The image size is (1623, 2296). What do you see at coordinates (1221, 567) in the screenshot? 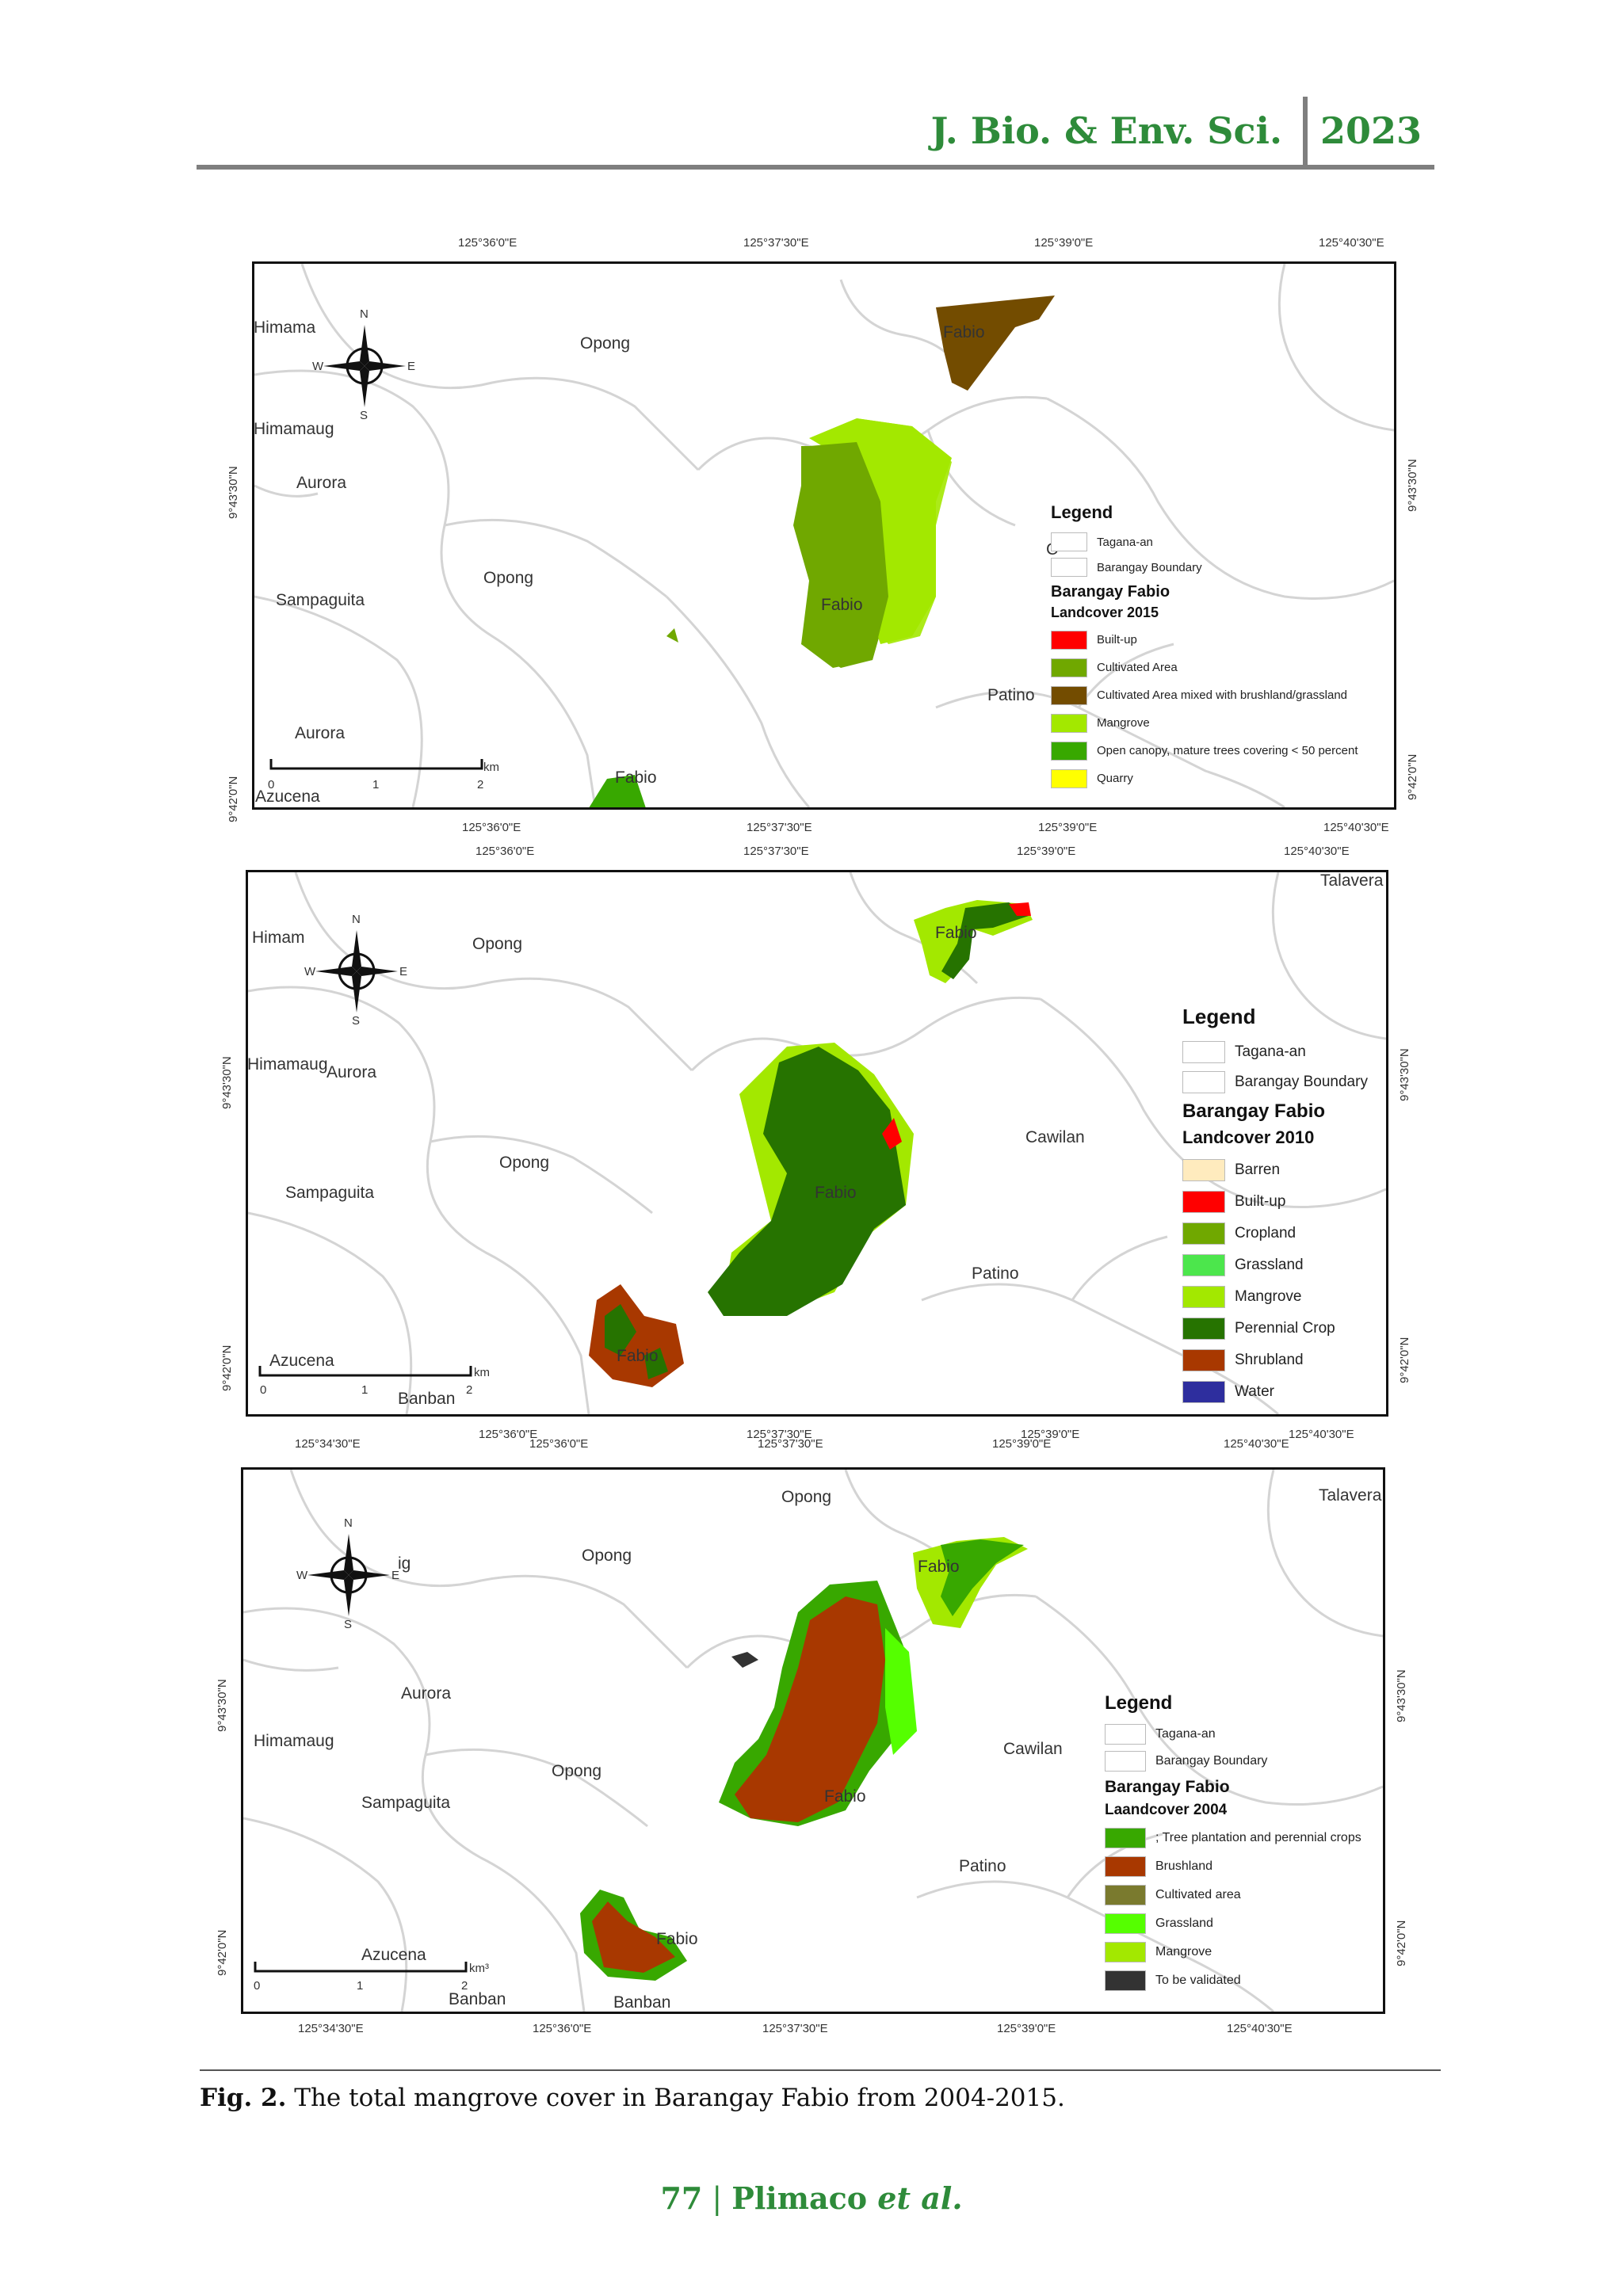
I see `legend-item: Barangay Boundary` at bounding box center [1221, 567].